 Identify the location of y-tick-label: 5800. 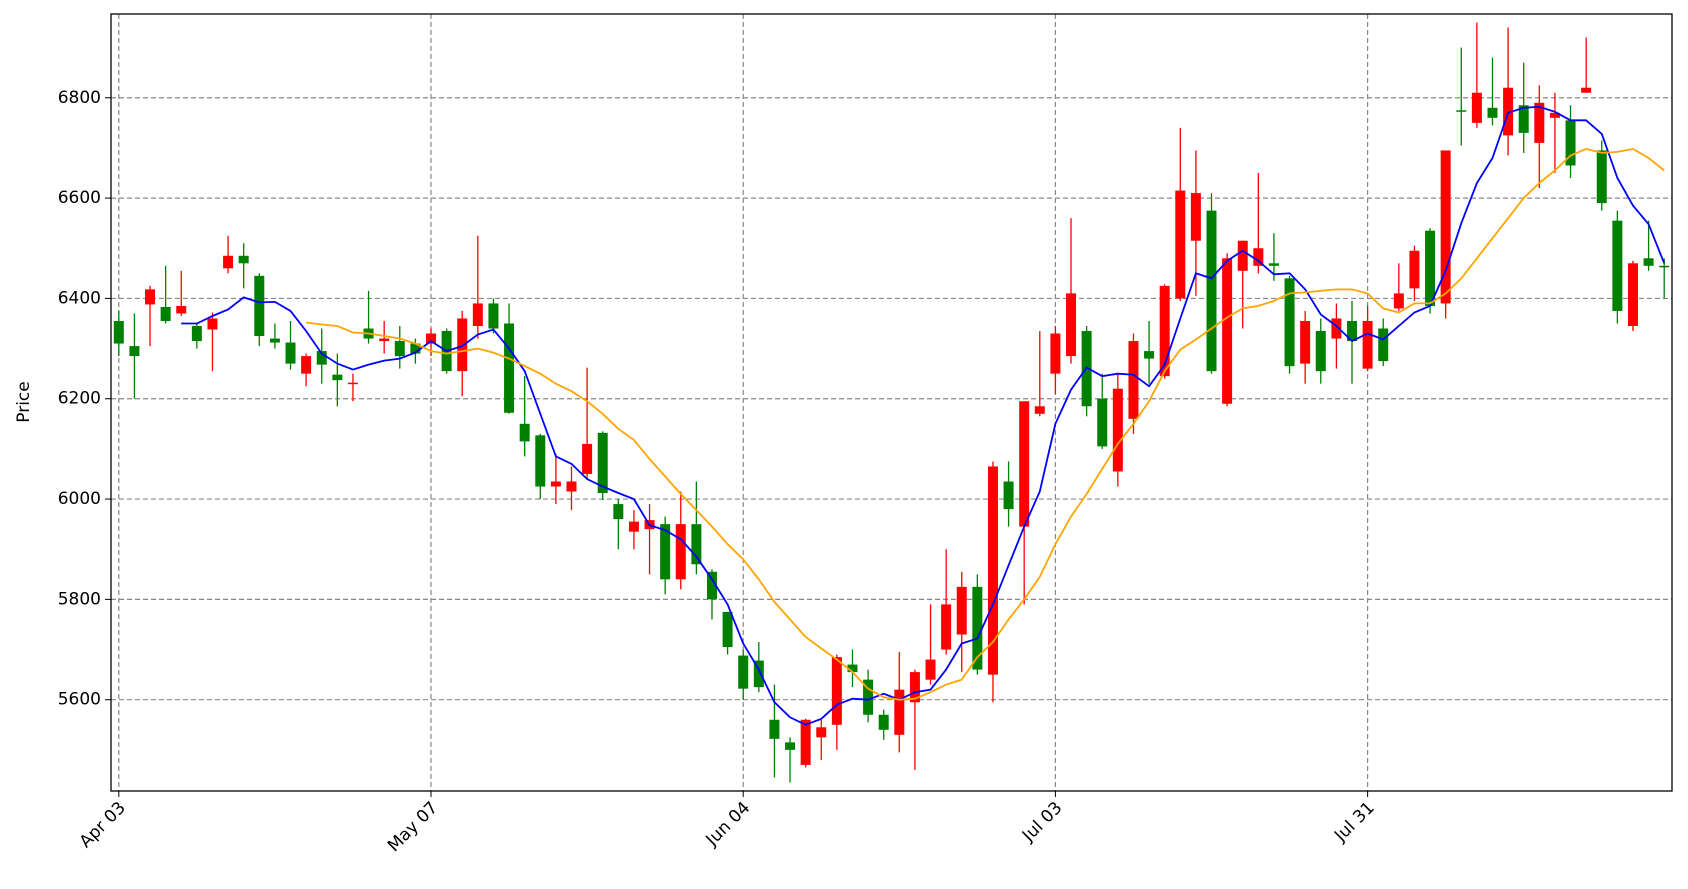
(79, 599).